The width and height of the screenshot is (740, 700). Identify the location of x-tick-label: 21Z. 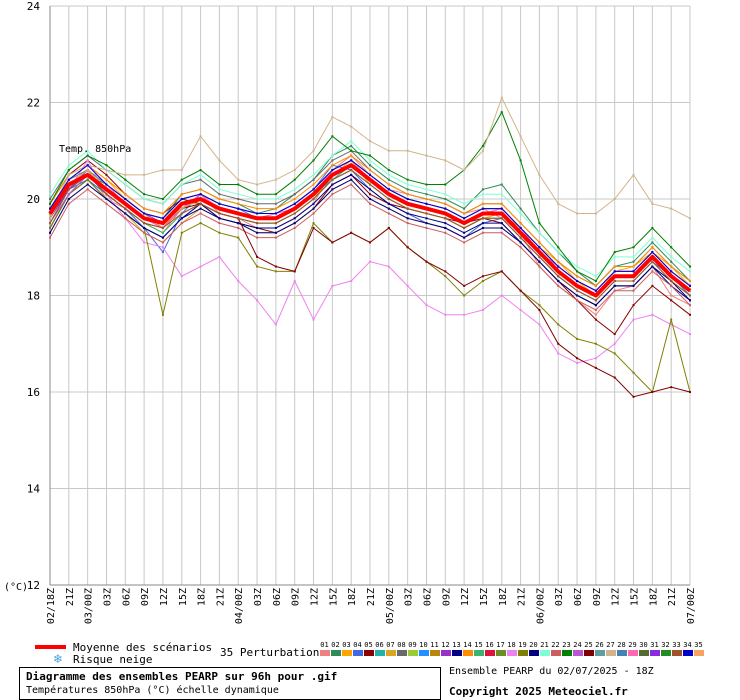
(672, 597).